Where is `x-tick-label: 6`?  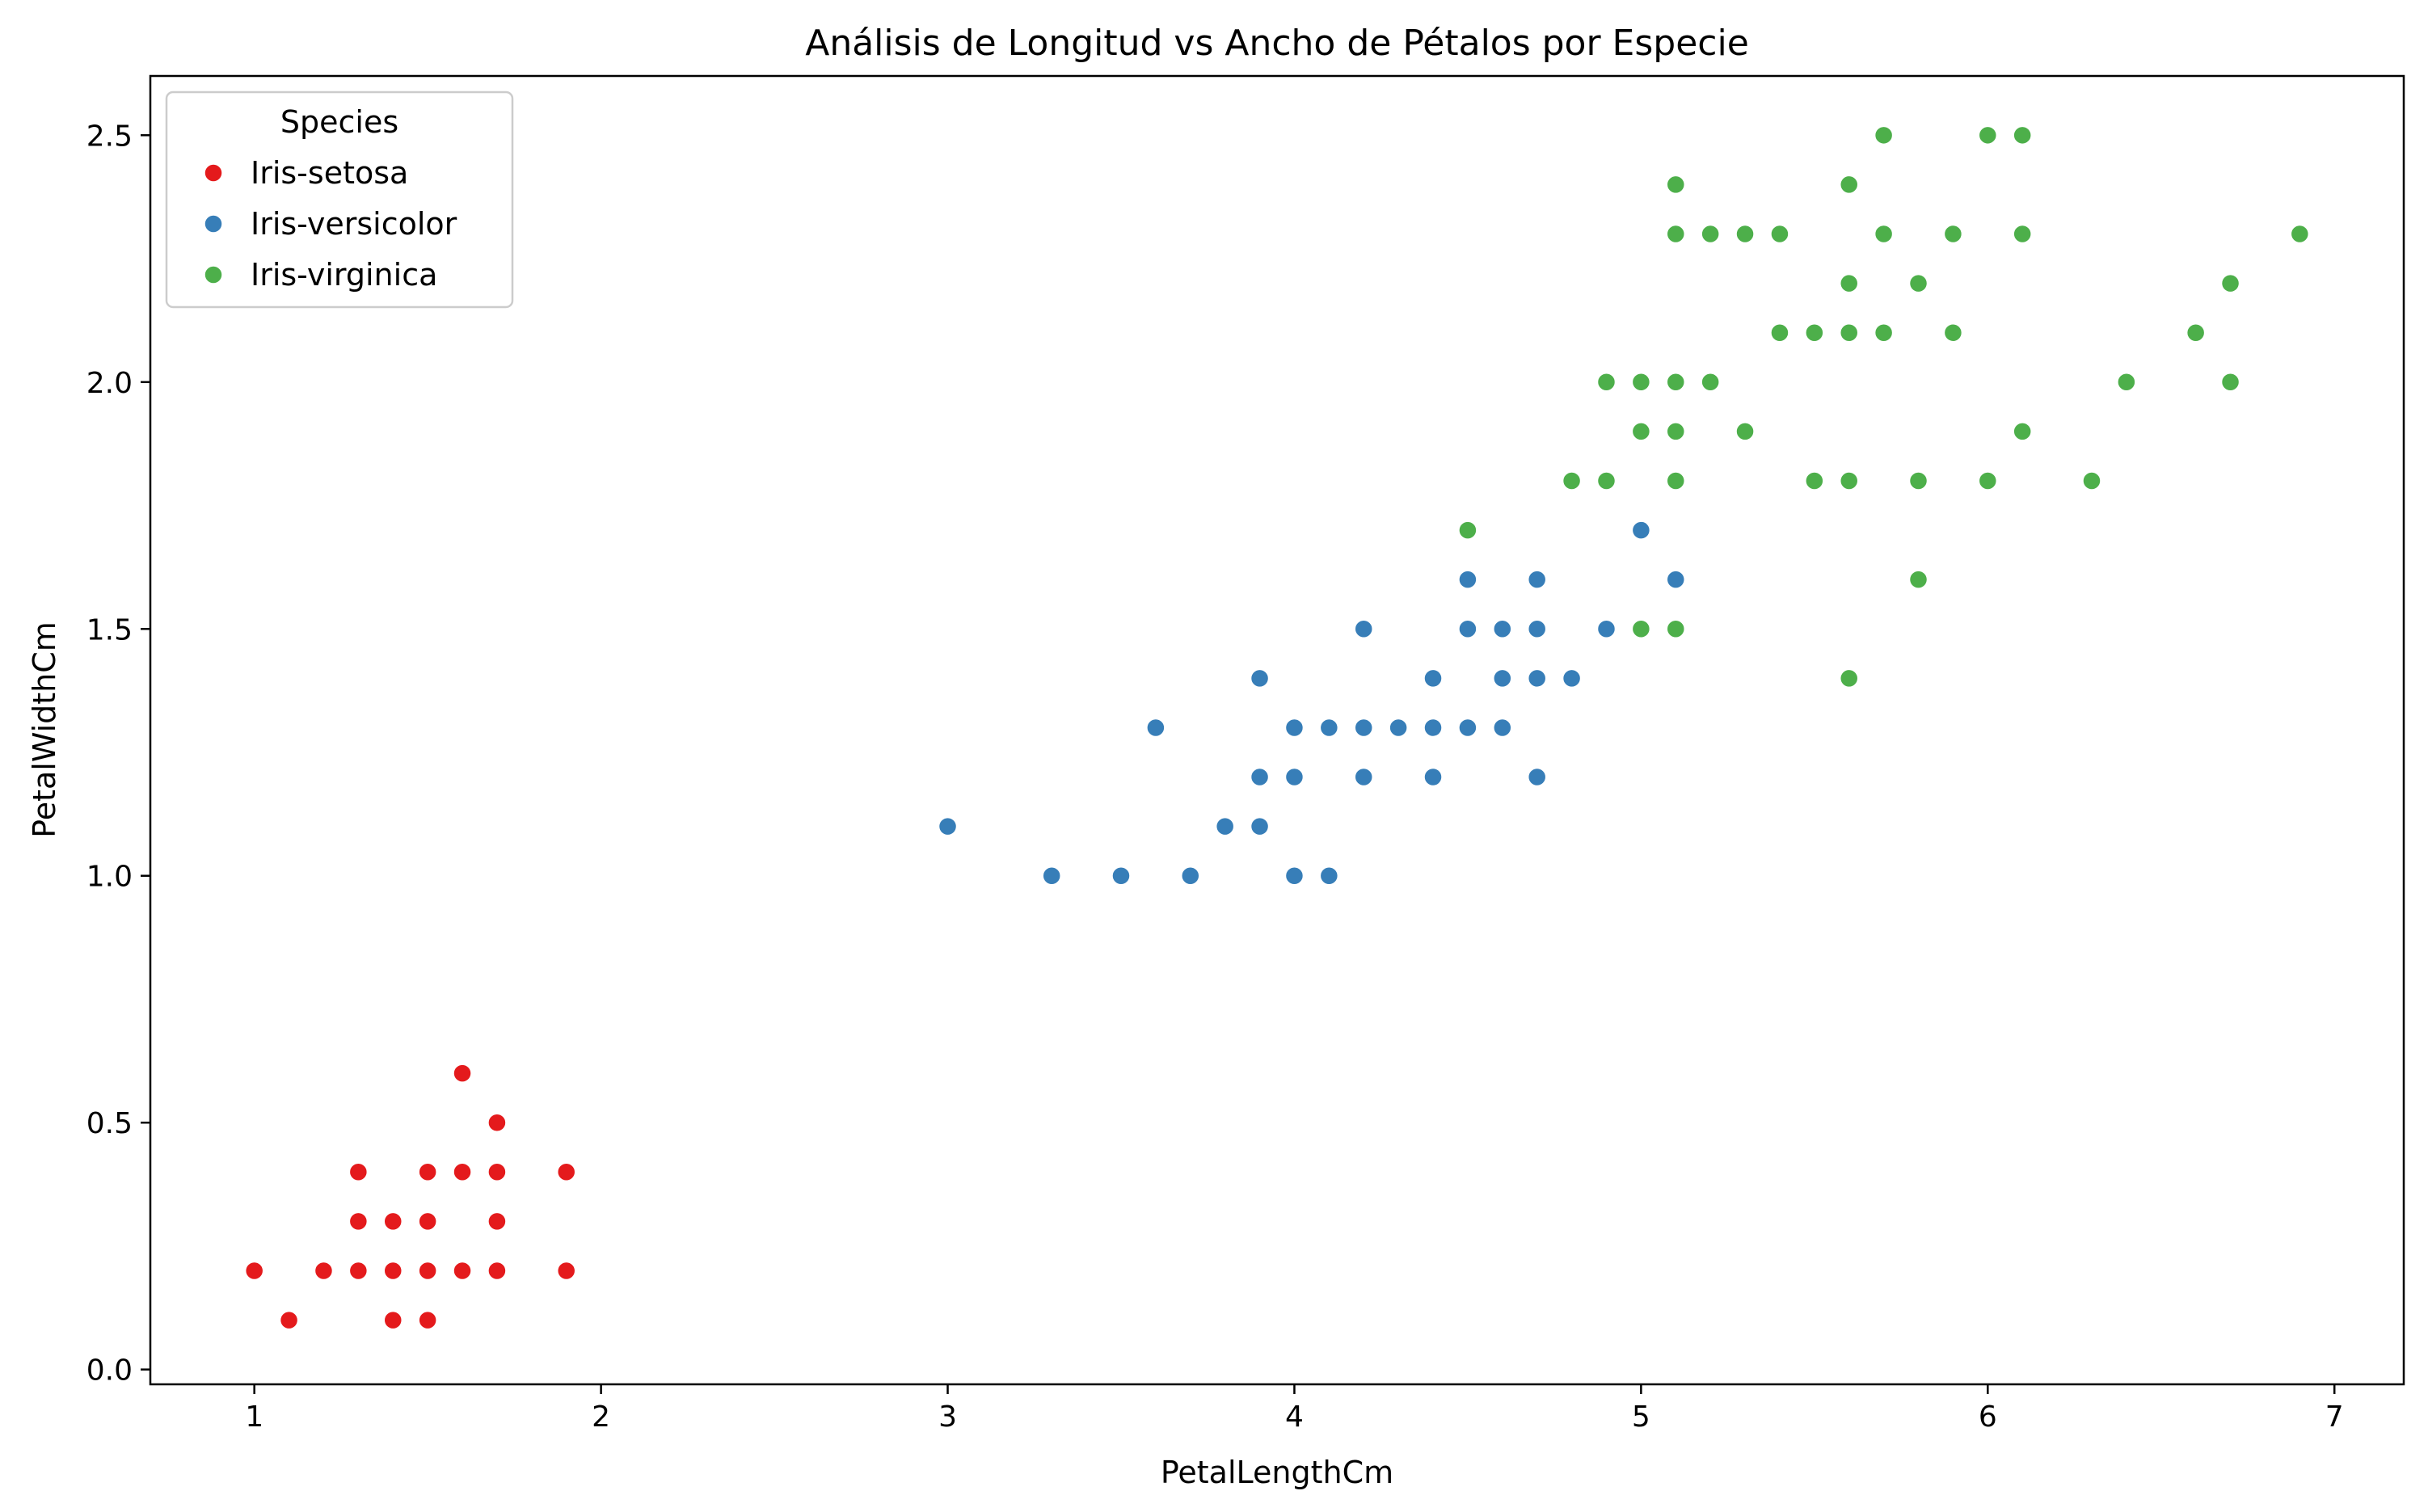
x-tick-label: 6 is located at coordinates (1988, 1417).